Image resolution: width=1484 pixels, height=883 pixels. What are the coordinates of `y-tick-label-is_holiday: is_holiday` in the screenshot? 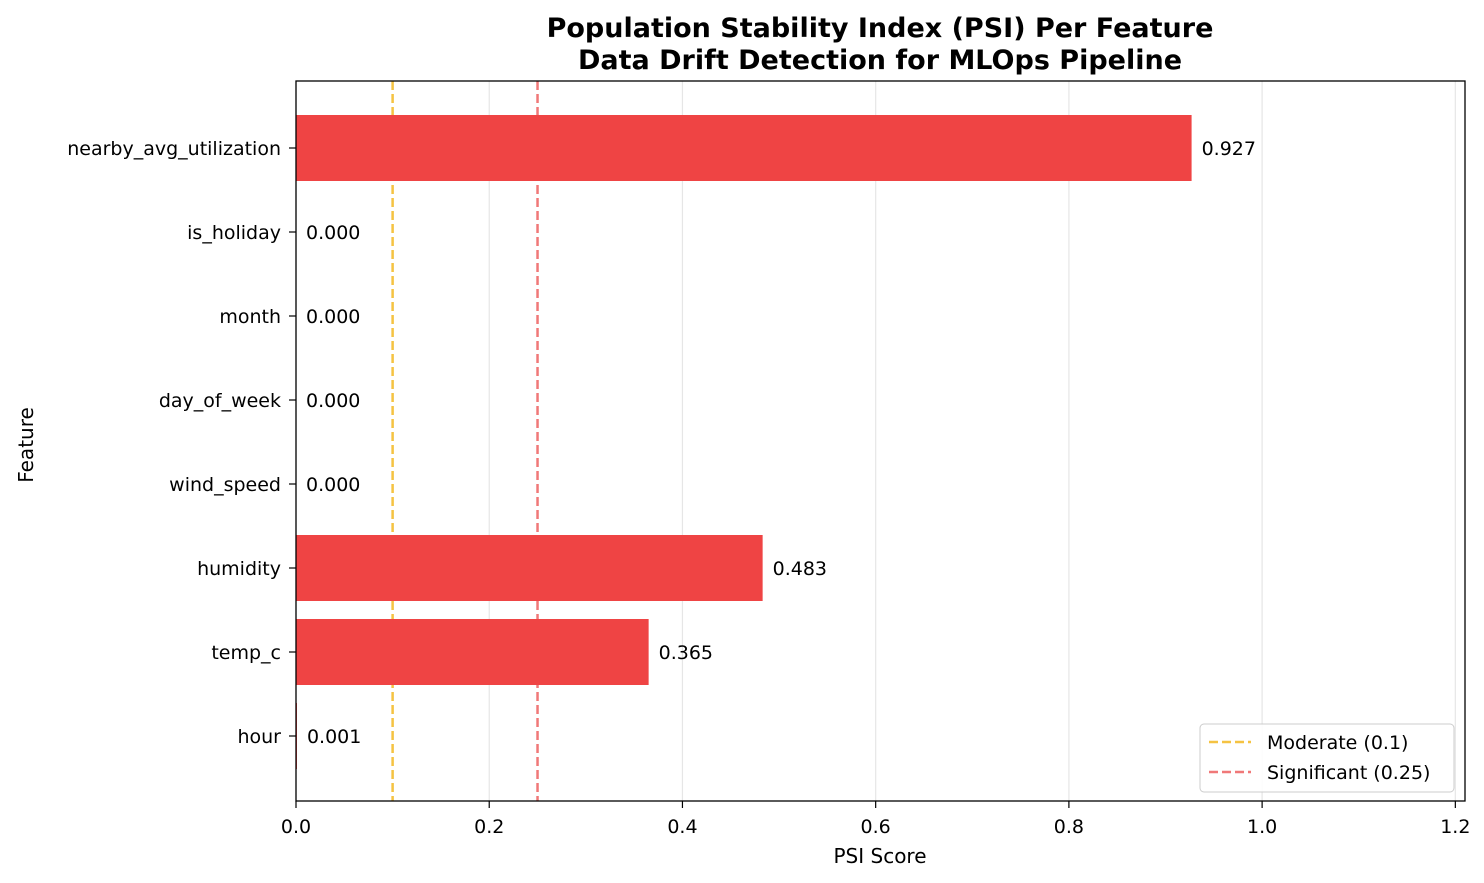 It's located at (234, 233).